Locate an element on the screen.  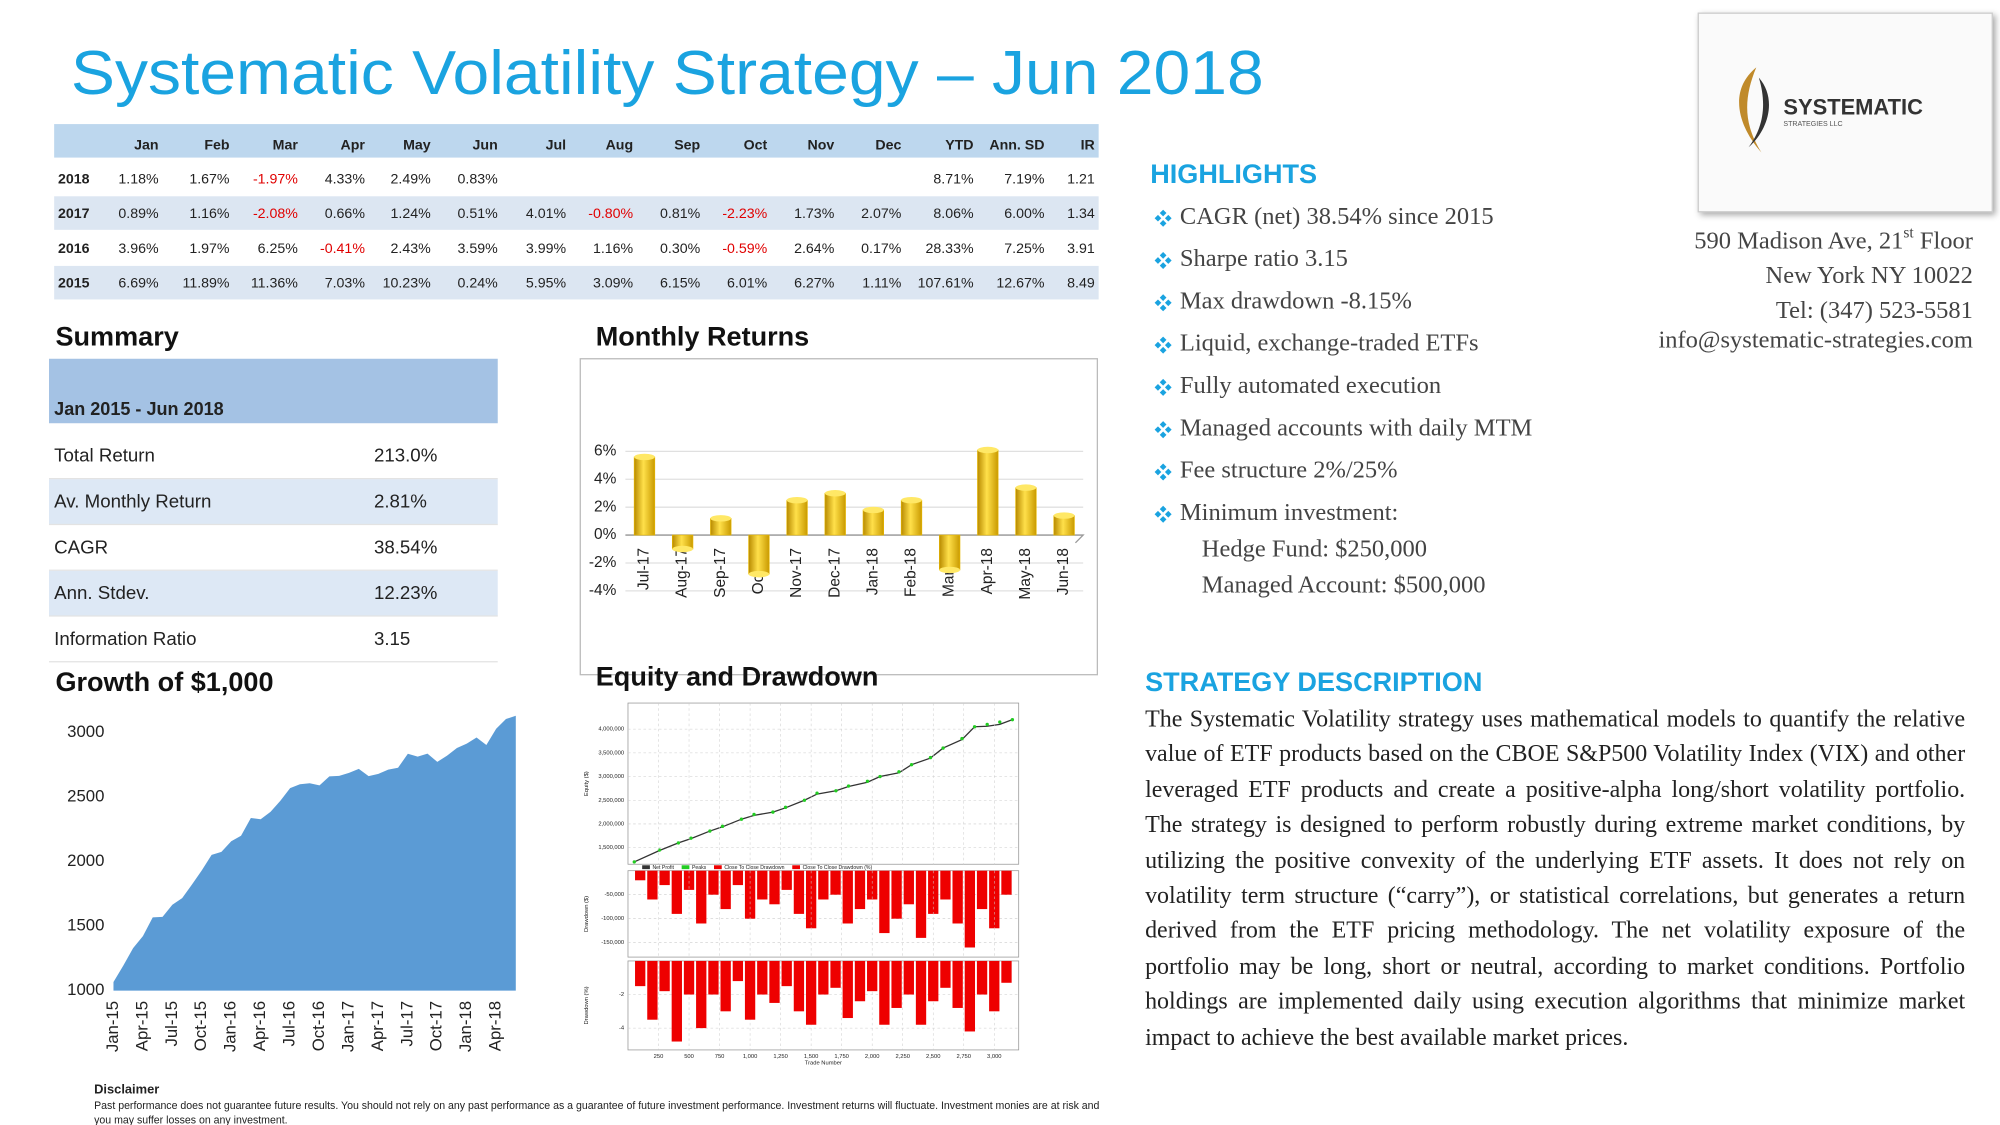
summary-label: Av. Monthly Return is located at coordinates (132, 500).